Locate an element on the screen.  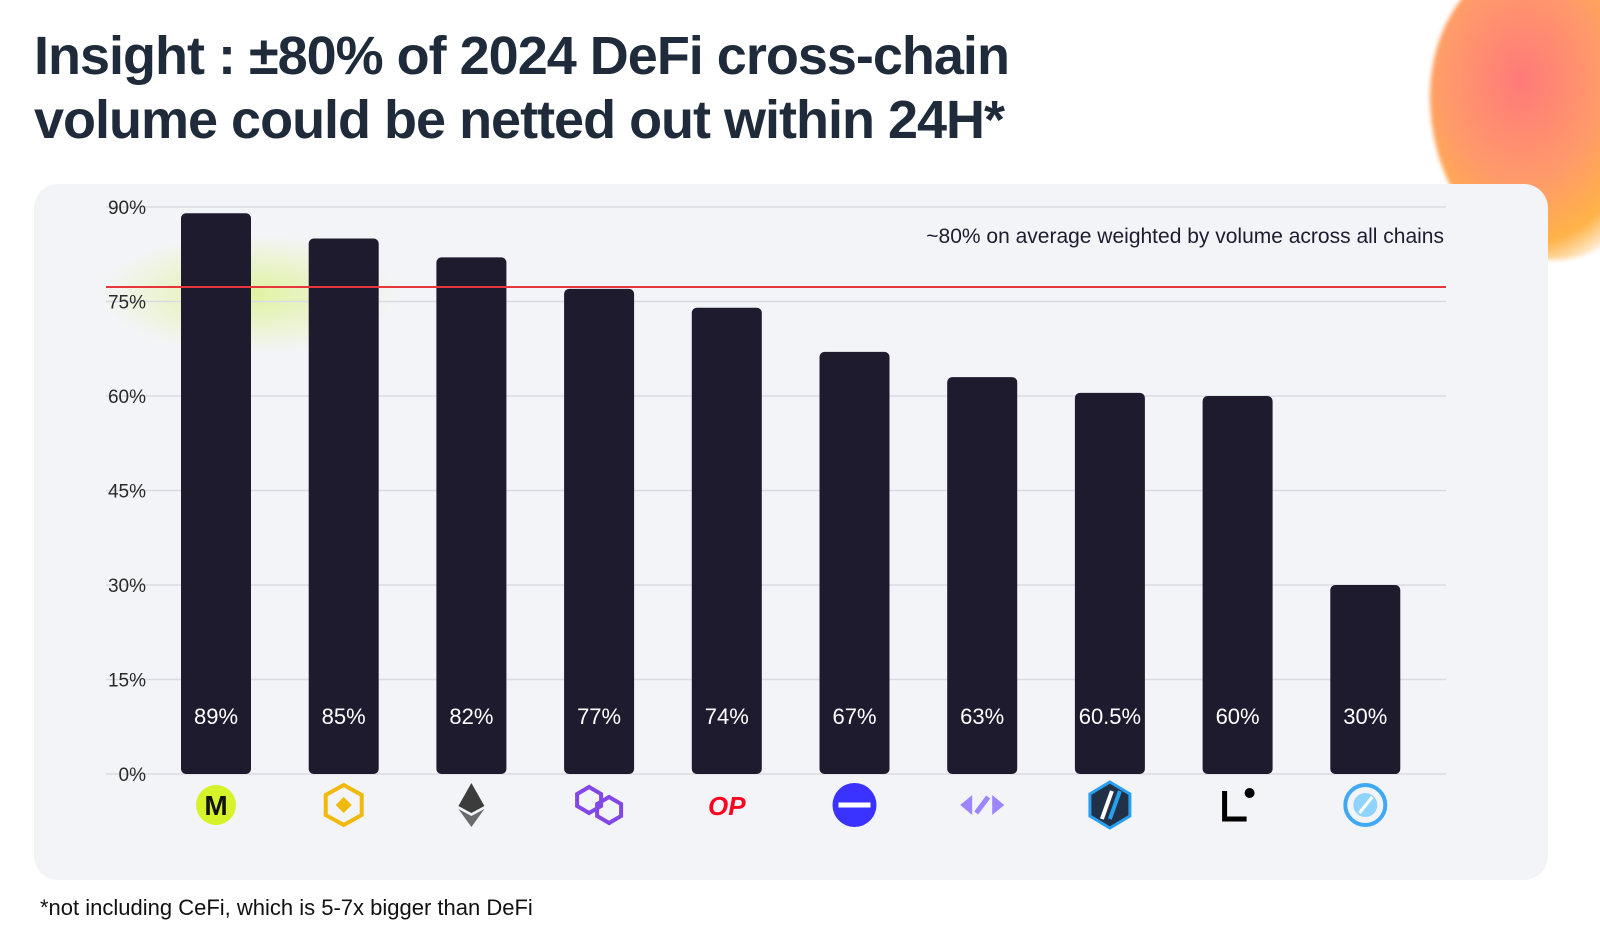
y-tick-label: 0% is located at coordinates (133, 775).